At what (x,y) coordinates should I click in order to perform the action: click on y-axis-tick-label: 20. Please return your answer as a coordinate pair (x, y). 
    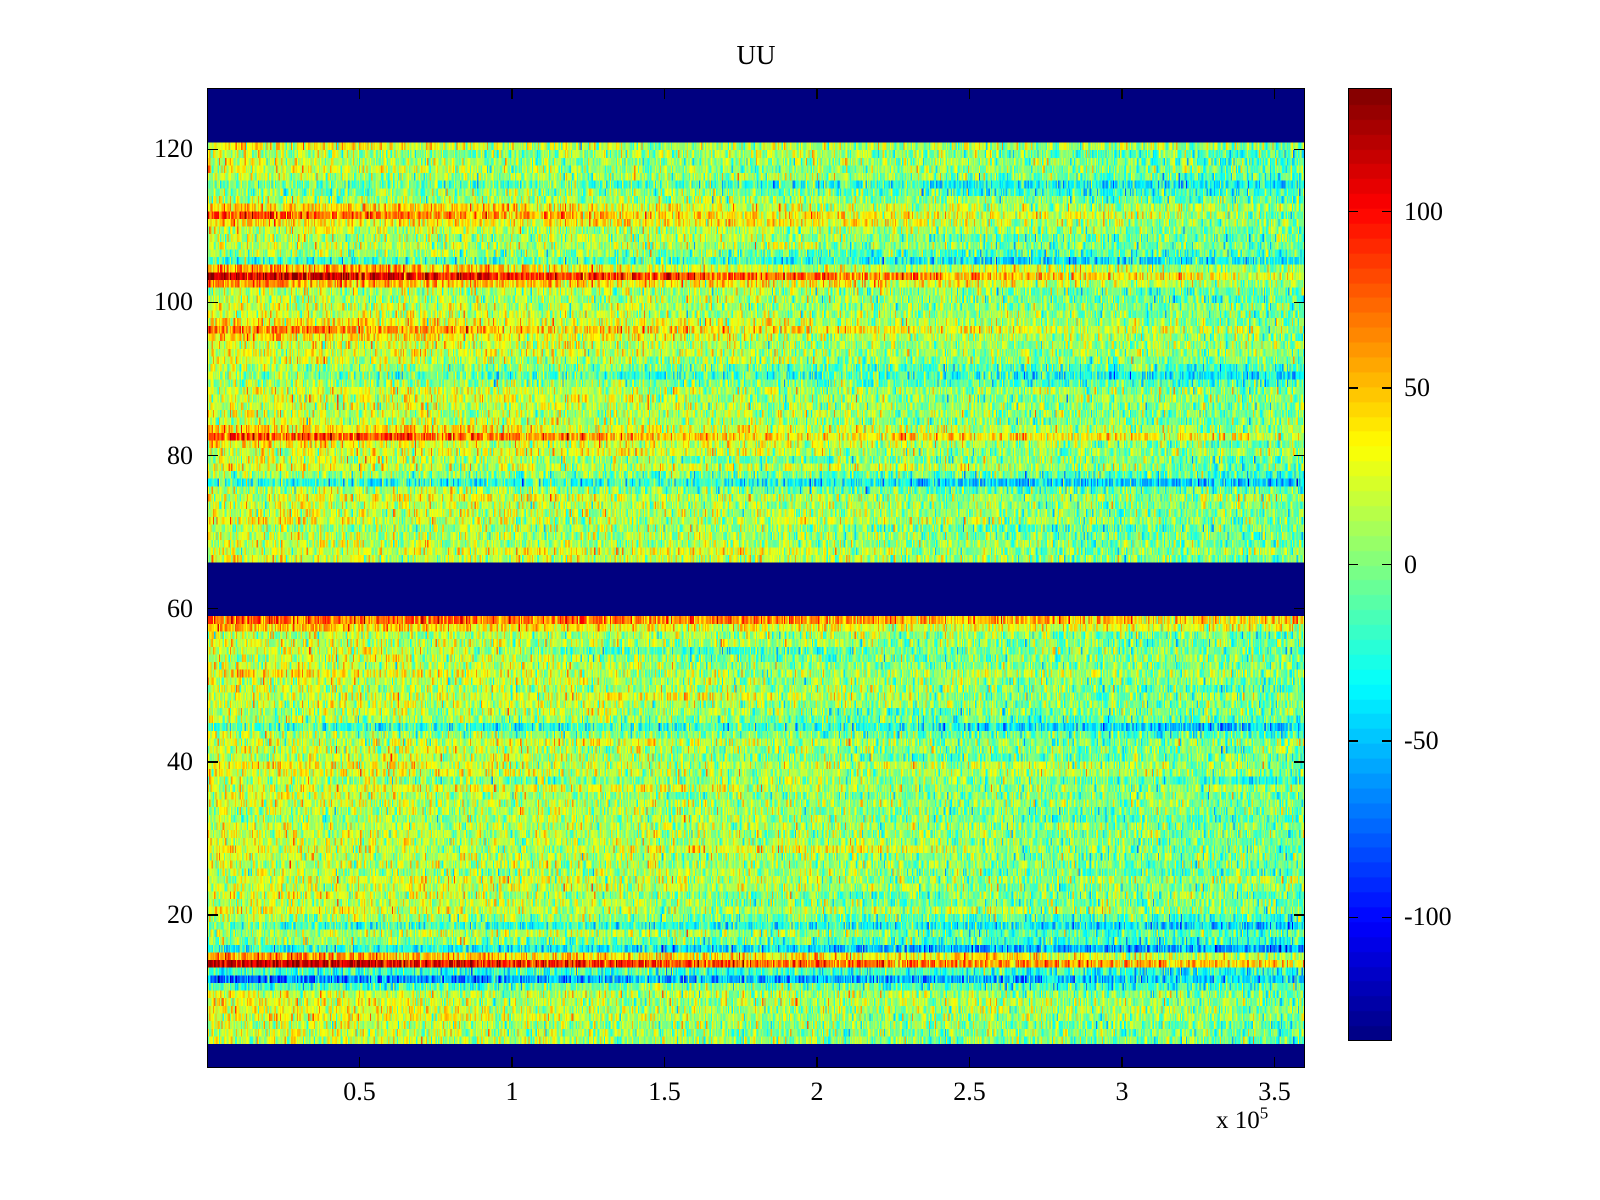
    Looking at the image, I should click on (180, 914).